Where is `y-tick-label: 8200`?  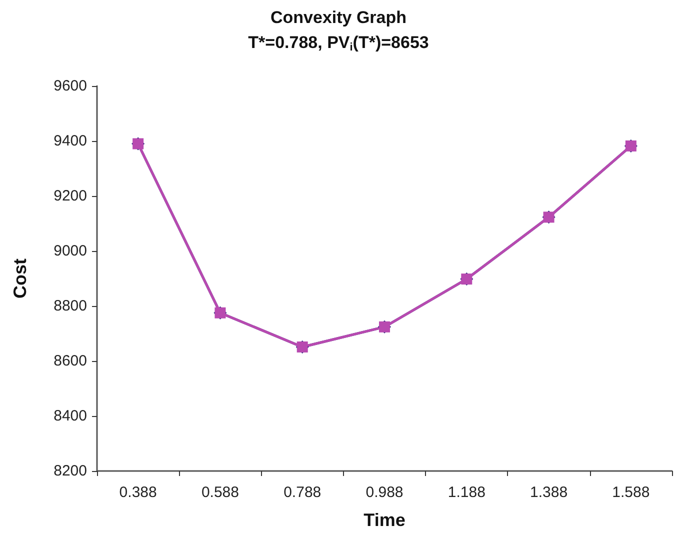 y-tick-label: 8200 is located at coordinates (70, 471).